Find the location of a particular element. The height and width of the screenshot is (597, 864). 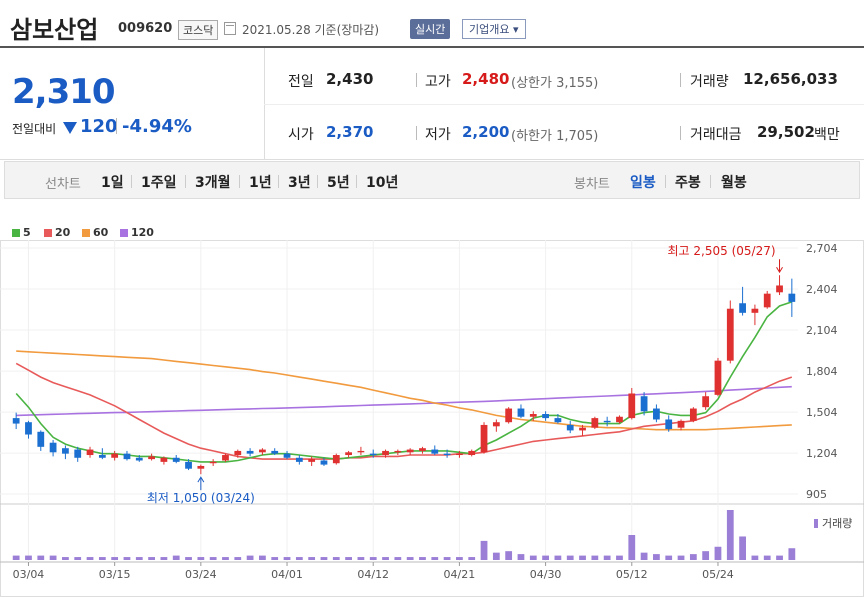

period-1week: 1주일 is located at coordinates (159, 183).